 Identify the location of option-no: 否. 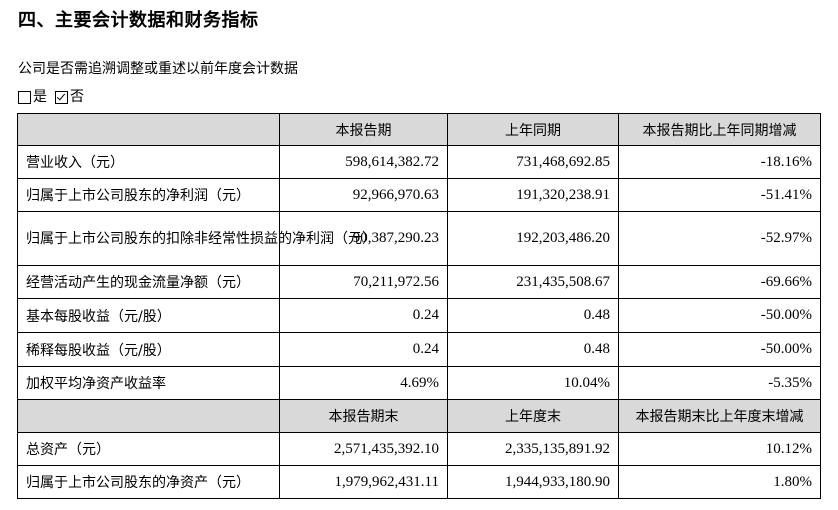
(69, 96).